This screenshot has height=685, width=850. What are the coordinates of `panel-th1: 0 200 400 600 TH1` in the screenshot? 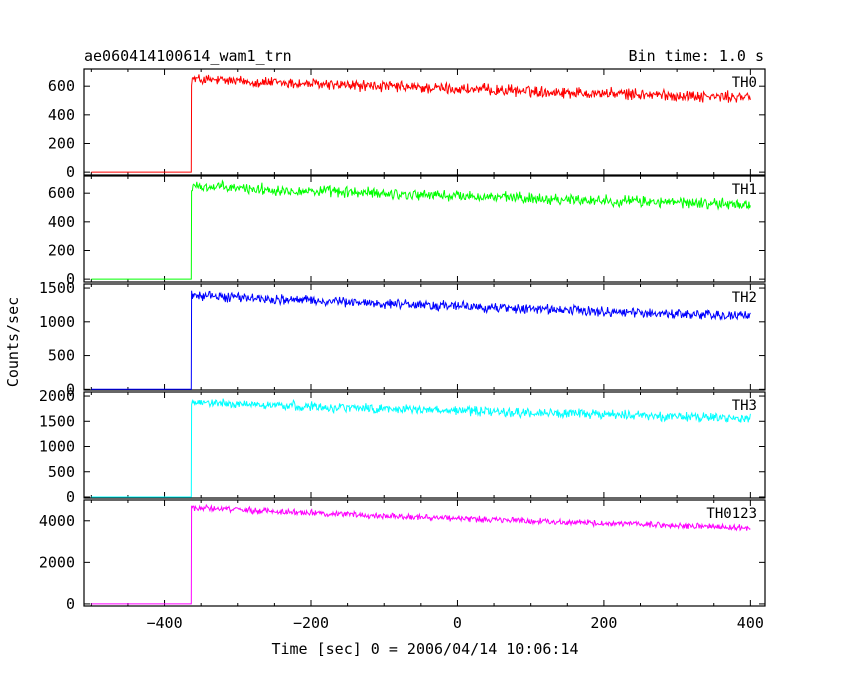 It's located at (407, 231).